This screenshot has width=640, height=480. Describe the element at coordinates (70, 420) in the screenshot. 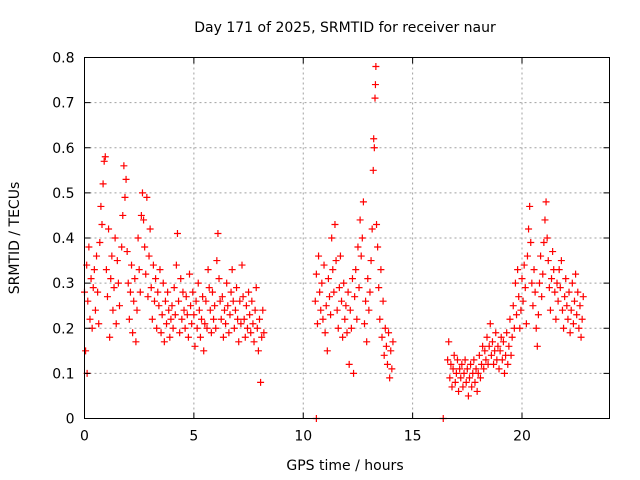

I see `y-tick-label: 0` at that location.